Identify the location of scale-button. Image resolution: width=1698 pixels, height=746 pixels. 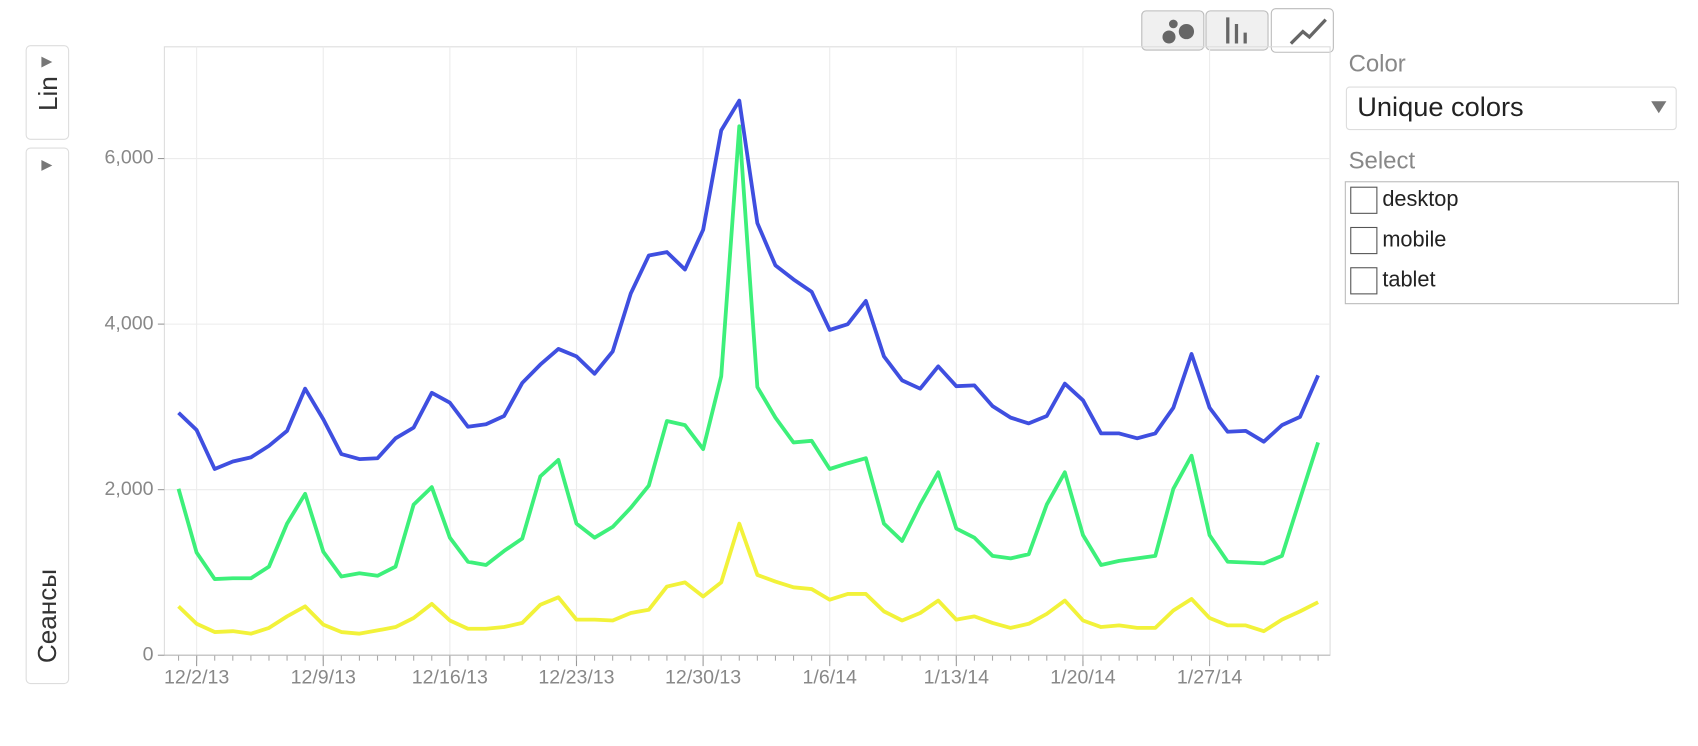
(47, 92).